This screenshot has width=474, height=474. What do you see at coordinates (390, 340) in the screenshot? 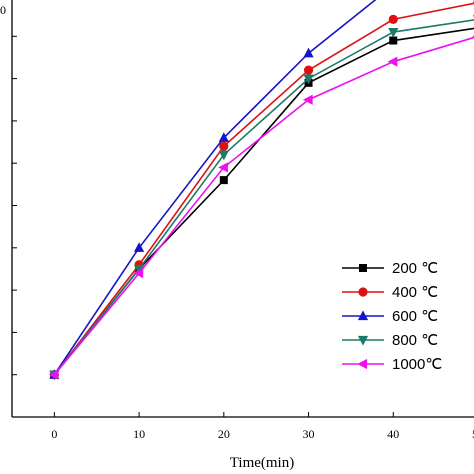
I see `legend-item: 800 ℃` at bounding box center [390, 340].